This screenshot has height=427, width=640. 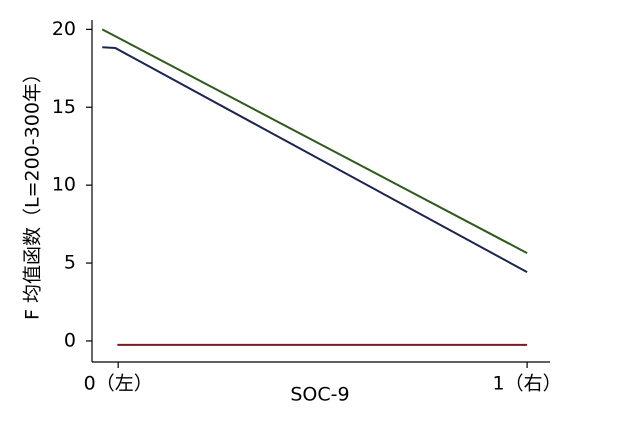 What do you see at coordinates (70, 263) in the screenshot?
I see `y-tick-label: 5` at bounding box center [70, 263].